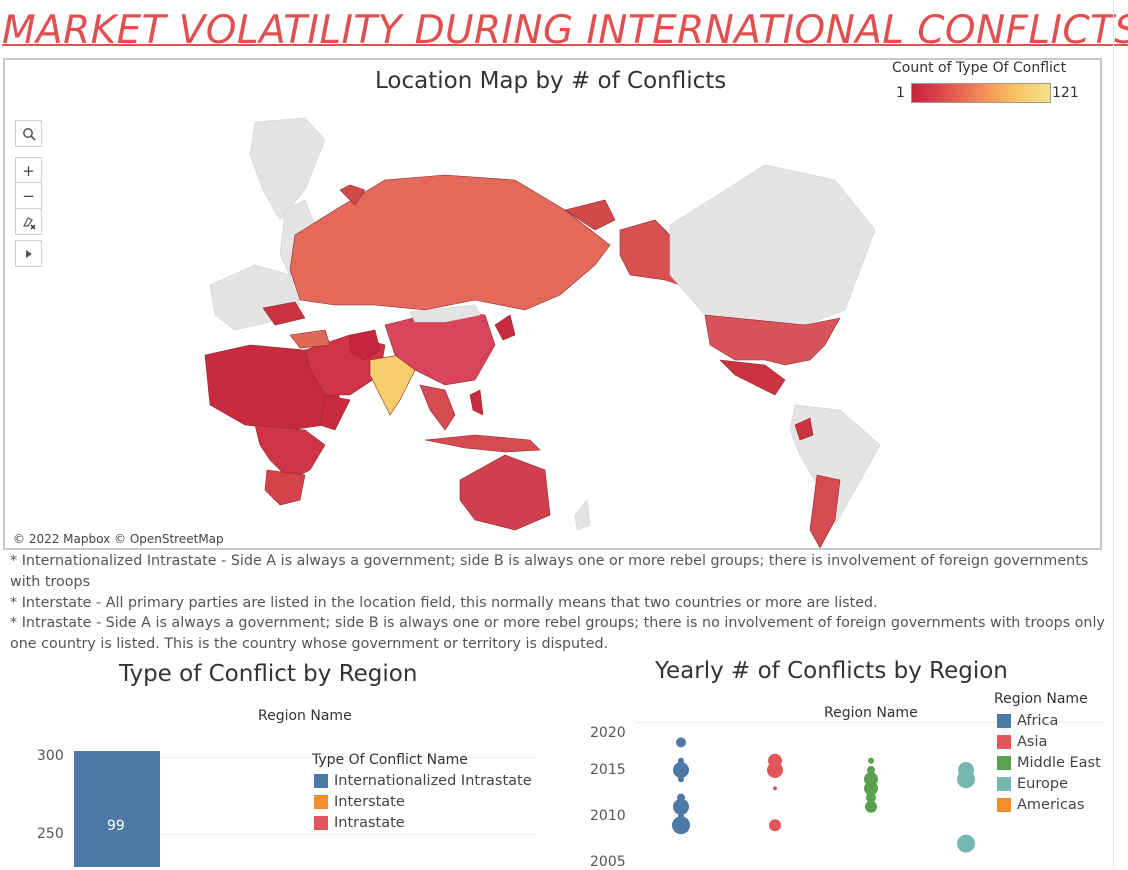 Image resolution: width=1128 pixels, height=870 pixels. Describe the element at coordinates (437, 407) in the screenshot. I see `southeast-asia` at that location.